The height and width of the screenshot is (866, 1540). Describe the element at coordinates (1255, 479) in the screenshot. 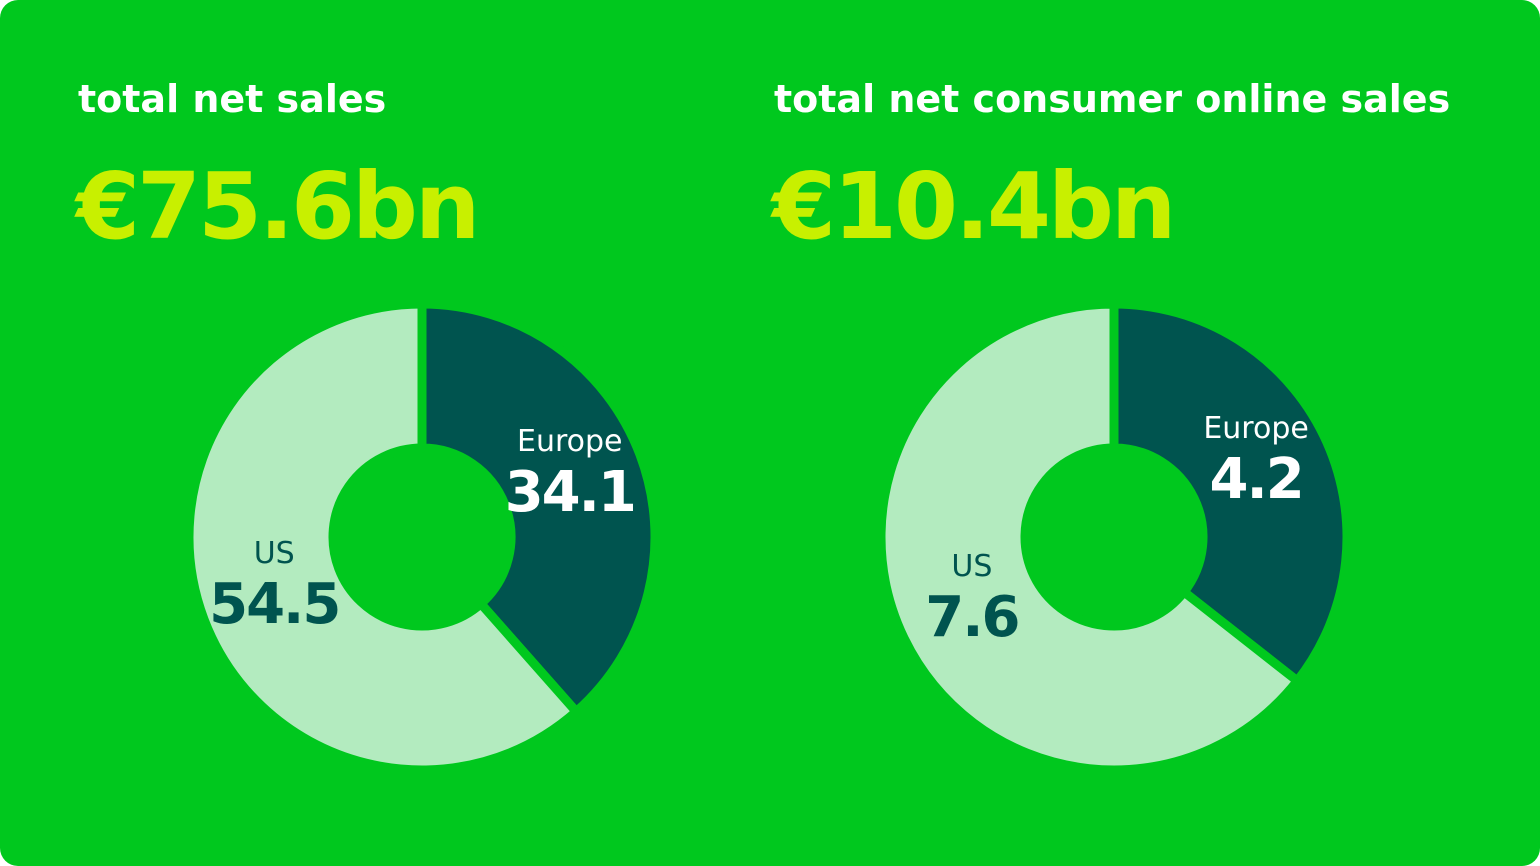

I see `segment-value: 4.2` at that location.